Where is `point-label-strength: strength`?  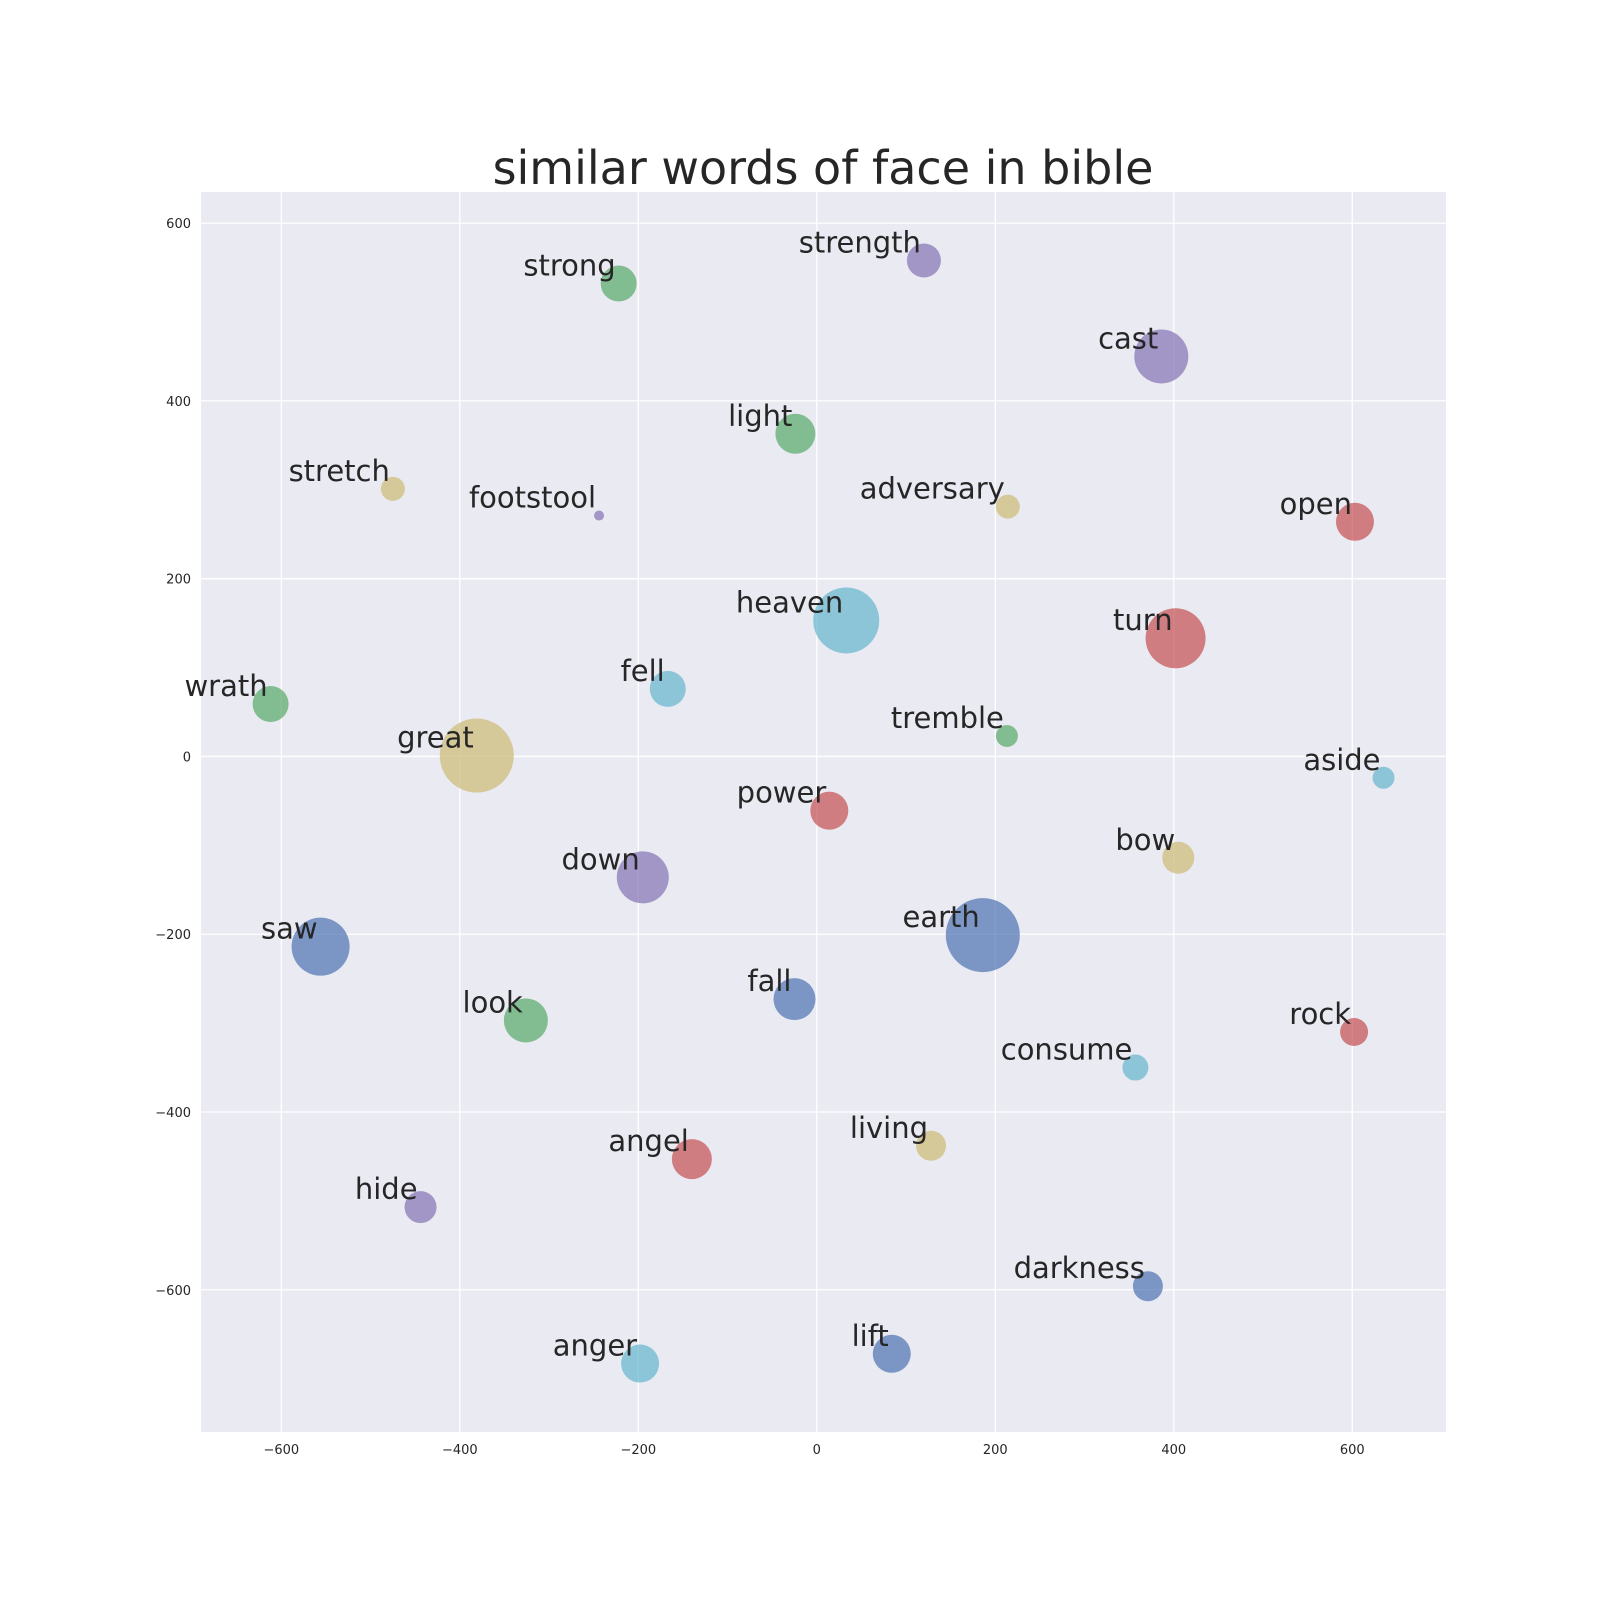 point-label-strength: strength is located at coordinates (860, 242).